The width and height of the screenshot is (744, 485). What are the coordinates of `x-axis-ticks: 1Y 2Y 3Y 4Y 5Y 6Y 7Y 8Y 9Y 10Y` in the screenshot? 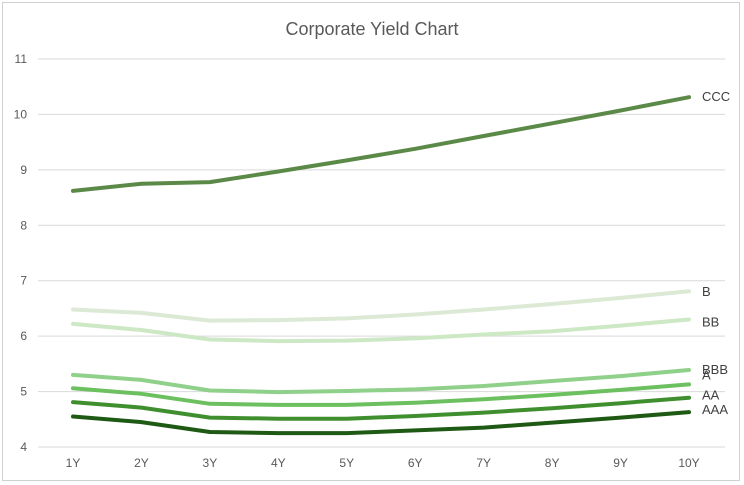 It's located at (383, 463).